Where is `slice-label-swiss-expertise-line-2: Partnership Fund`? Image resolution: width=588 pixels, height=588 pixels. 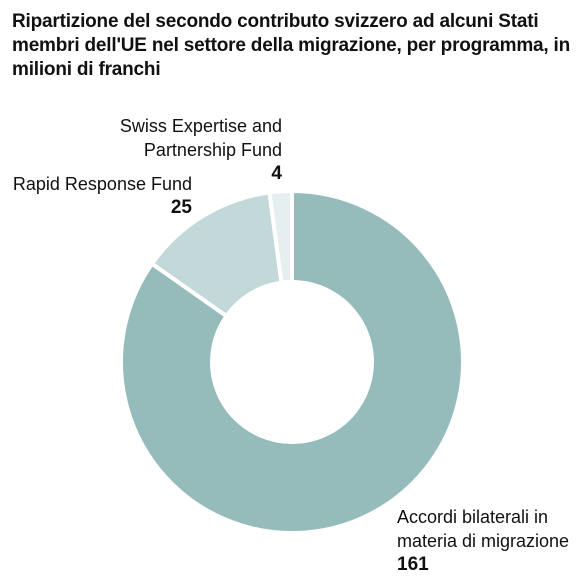 slice-label-swiss-expertise-line-2: Partnership Fund is located at coordinates (212, 150).